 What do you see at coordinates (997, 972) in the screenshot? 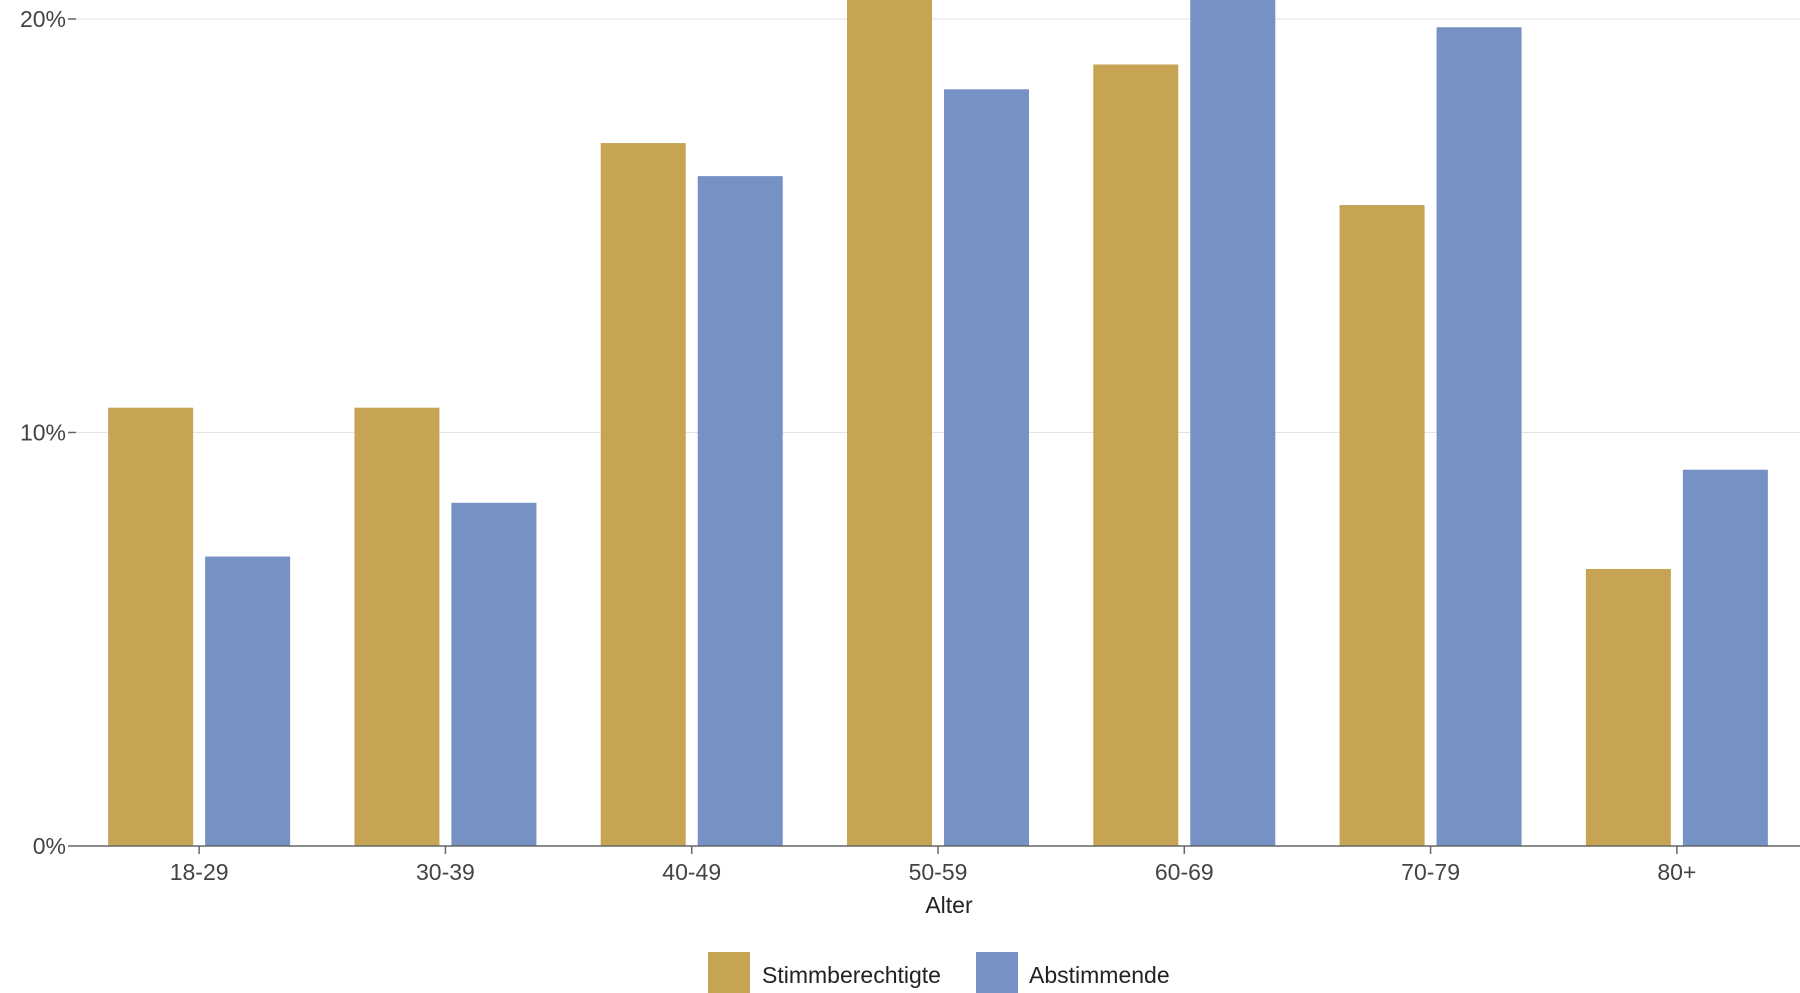
I see `legend-swatch-abstimmende` at bounding box center [997, 972].